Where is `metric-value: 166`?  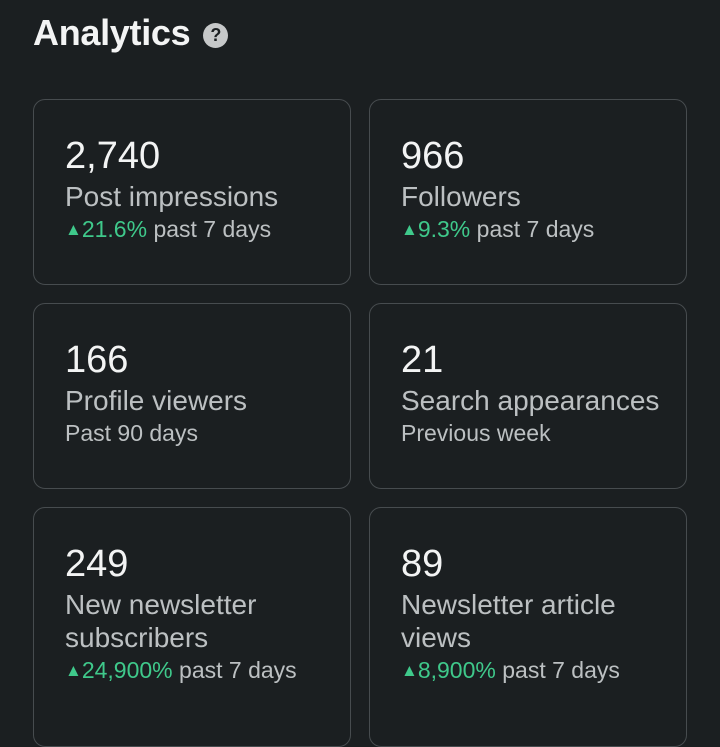
metric-value: 166 is located at coordinates (97, 360).